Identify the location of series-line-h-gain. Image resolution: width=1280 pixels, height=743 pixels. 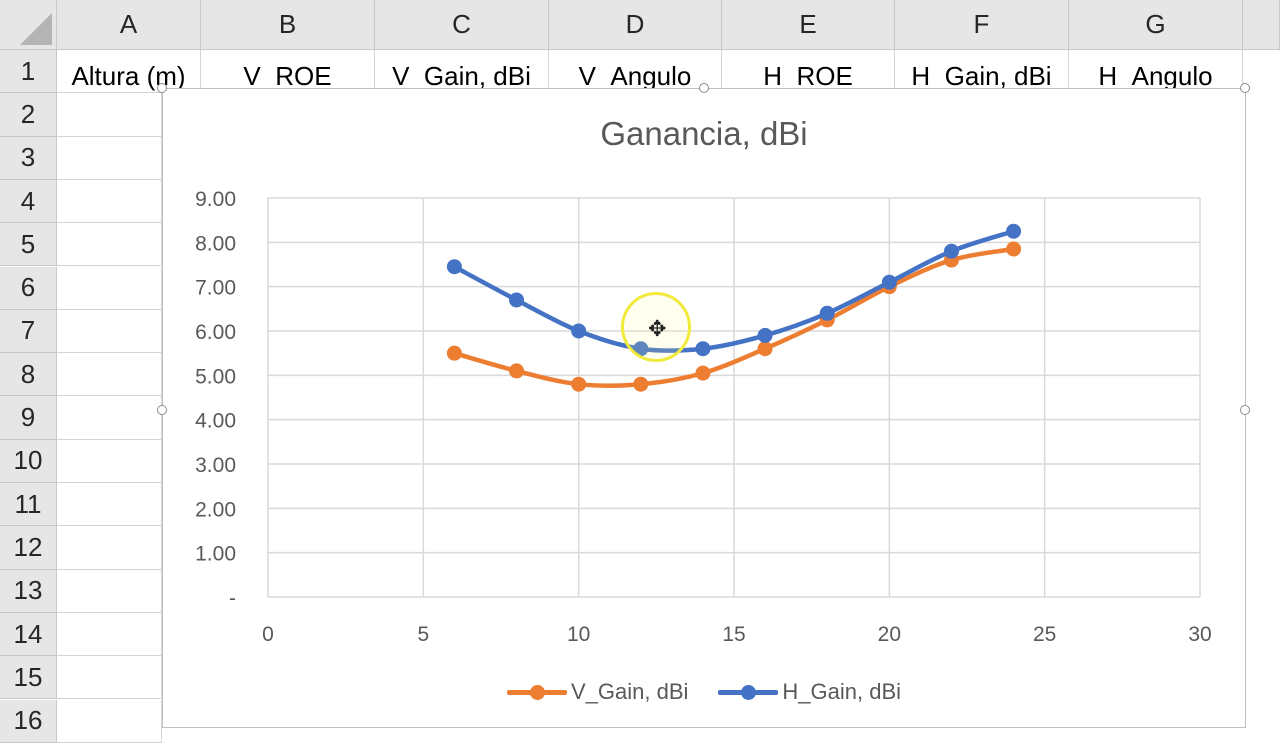
(734, 291).